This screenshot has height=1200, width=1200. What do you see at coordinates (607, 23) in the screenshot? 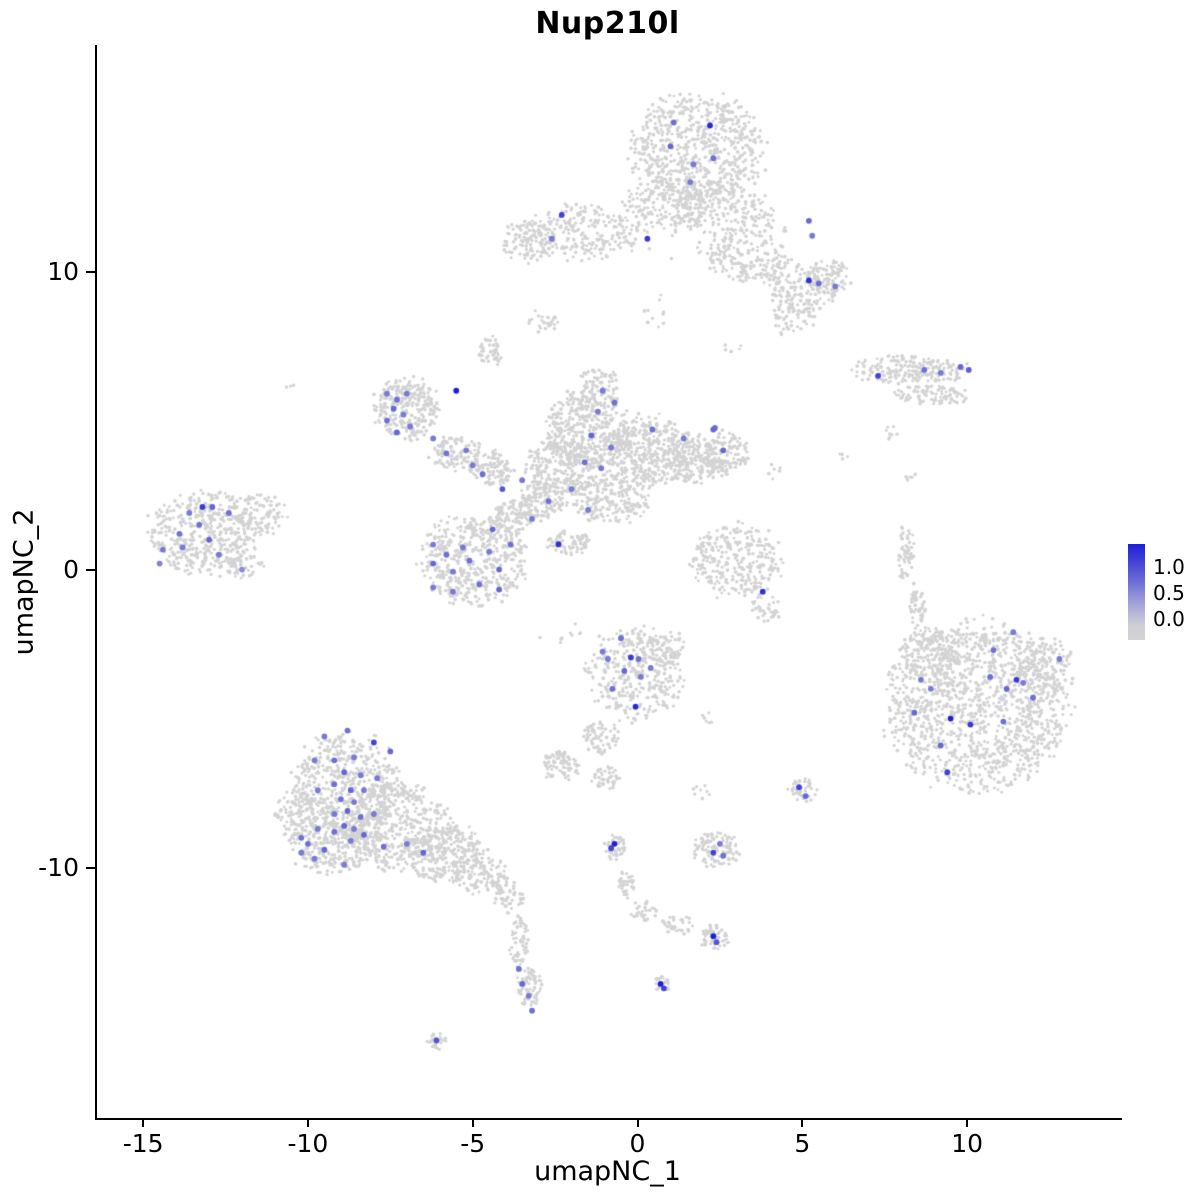
I see `plot-title: Nup210l` at bounding box center [607, 23].